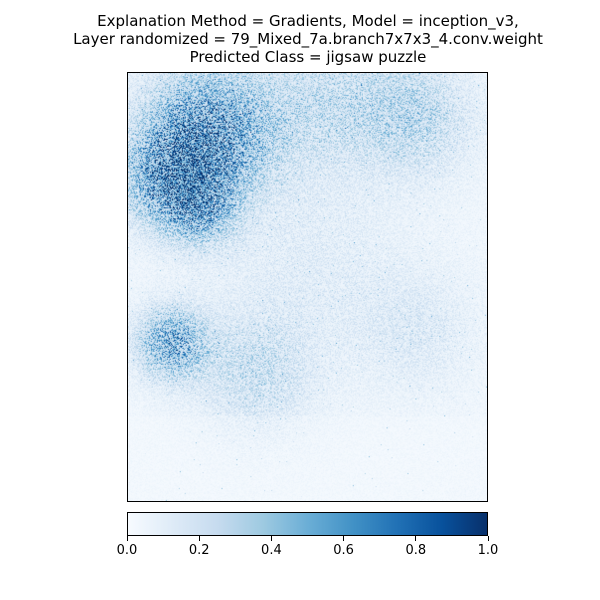  I want to click on colorbar, so click(307, 524).